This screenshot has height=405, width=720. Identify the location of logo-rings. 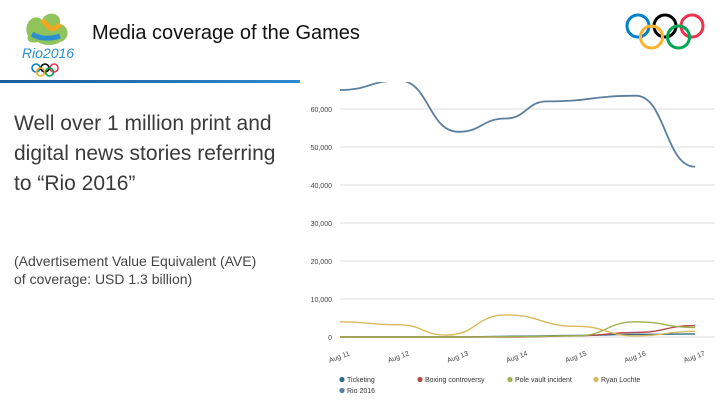
(45, 70).